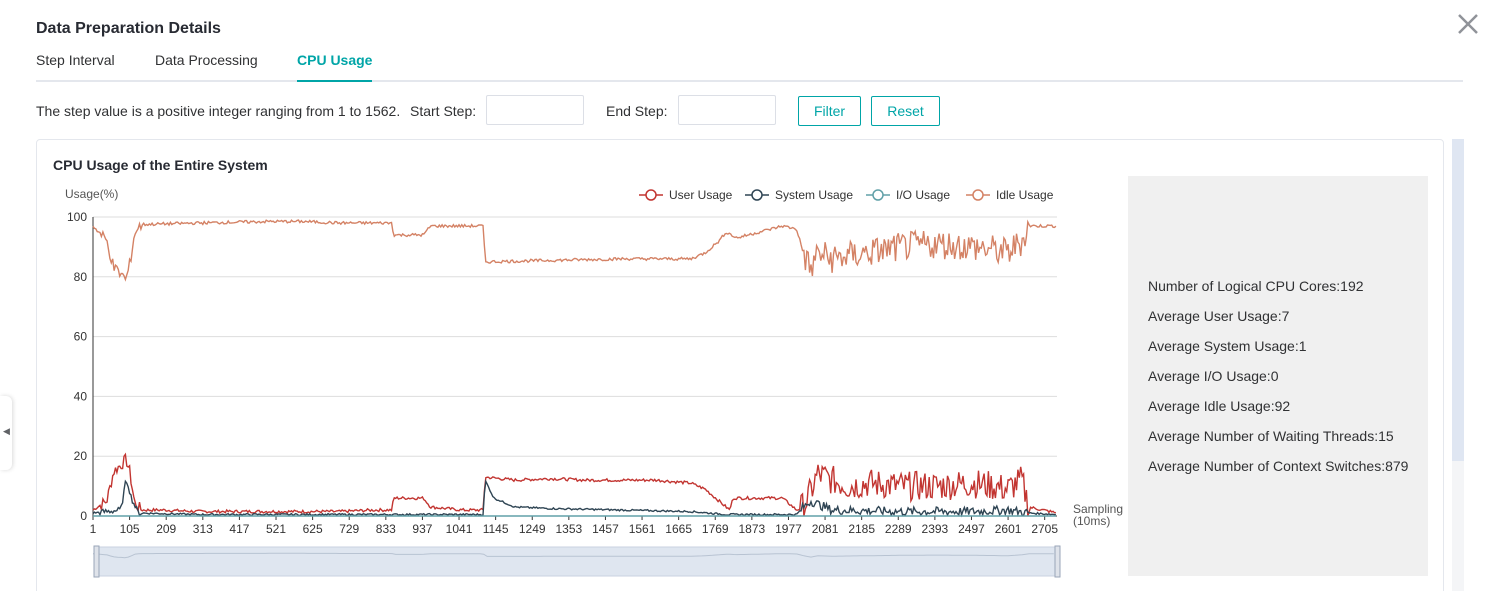 The image size is (1491, 591). I want to click on x-tick-label: 1249, so click(532, 529).